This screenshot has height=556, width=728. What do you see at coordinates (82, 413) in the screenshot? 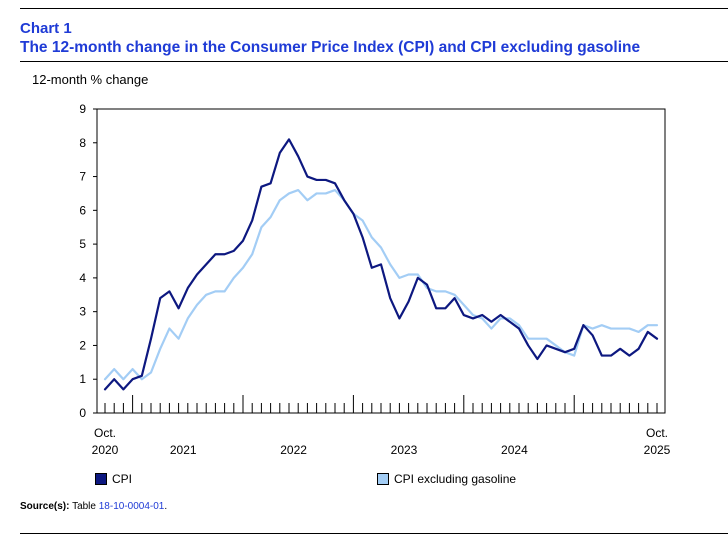
I see `y-tick-label: 0` at bounding box center [82, 413].